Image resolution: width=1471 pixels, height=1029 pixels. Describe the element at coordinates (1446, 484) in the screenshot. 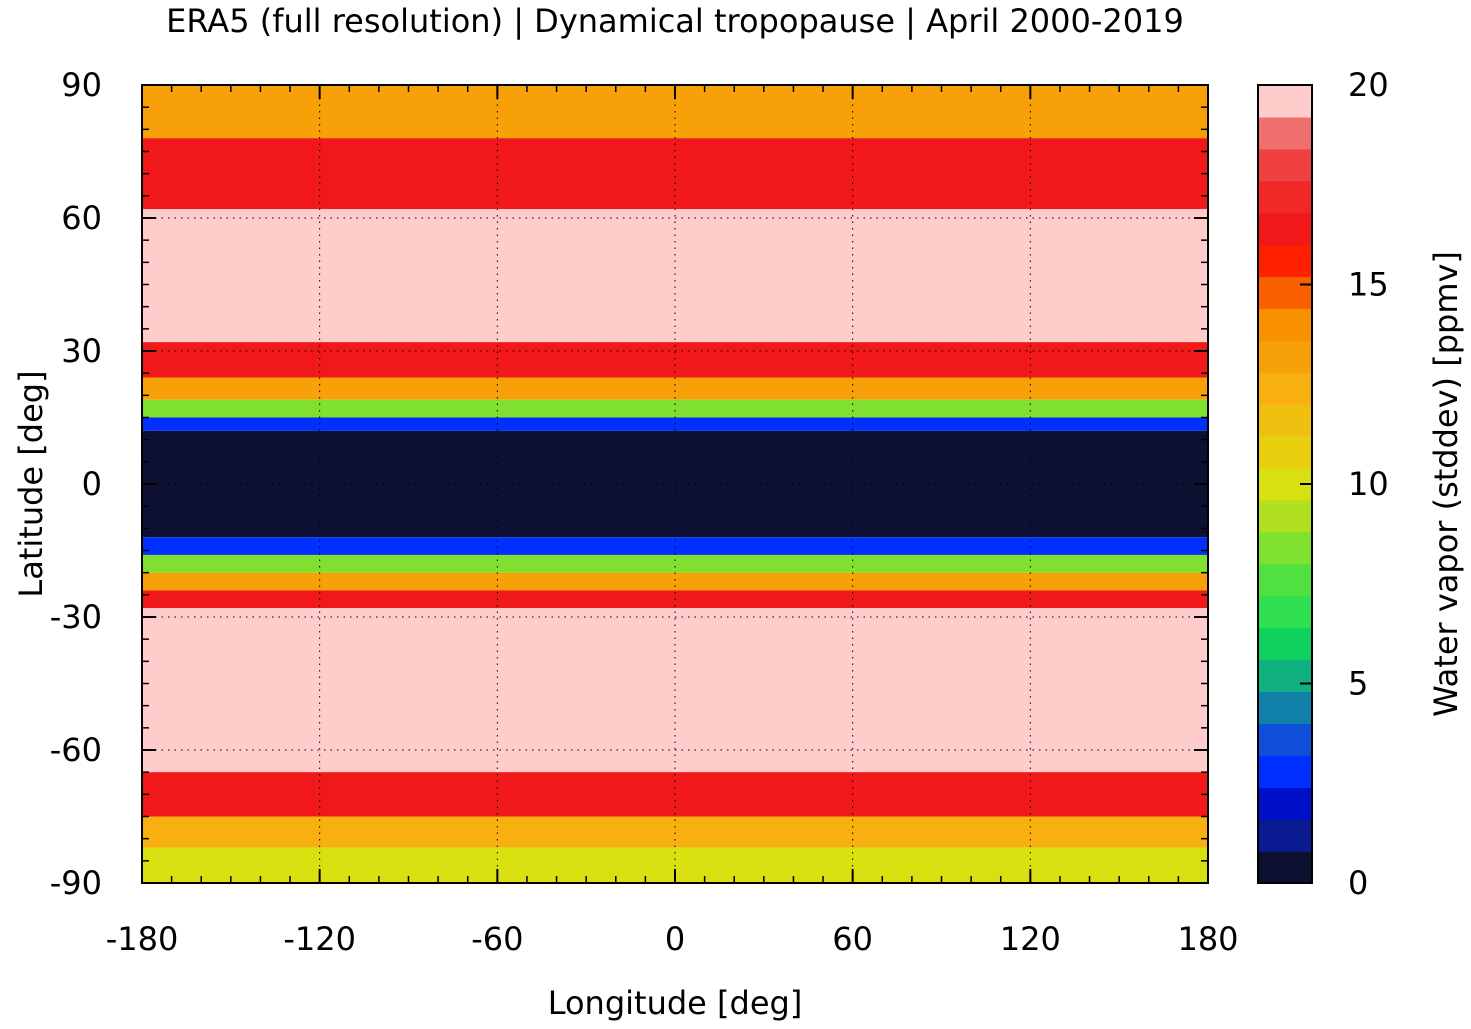

I see `colorbar-label: Water vapor (stddev) [ppmv]` at that location.